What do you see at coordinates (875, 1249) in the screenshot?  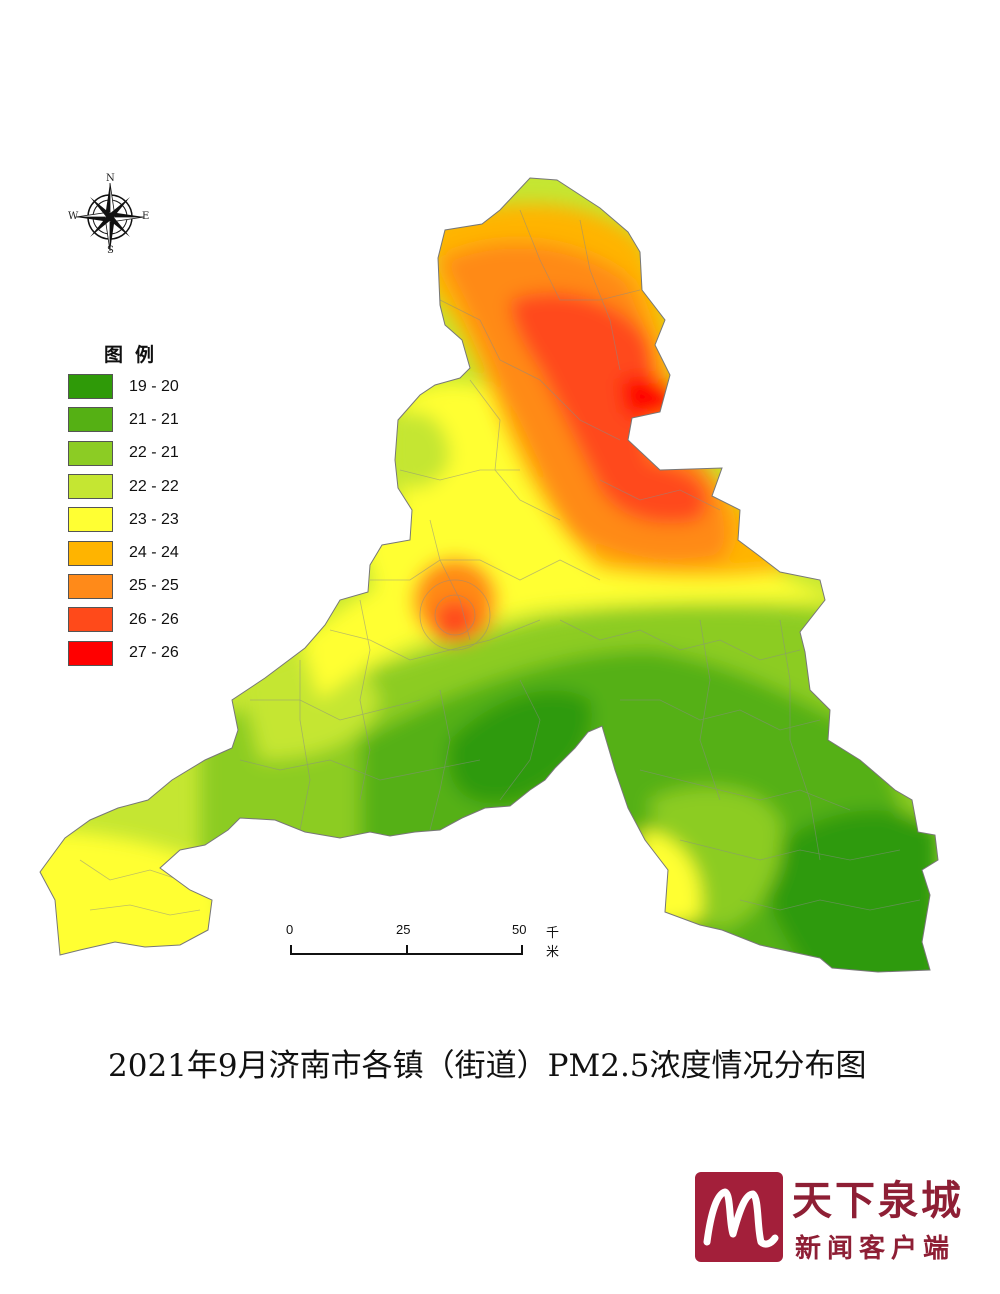 I see `brand-subtitle: 新闻客户端` at bounding box center [875, 1249].